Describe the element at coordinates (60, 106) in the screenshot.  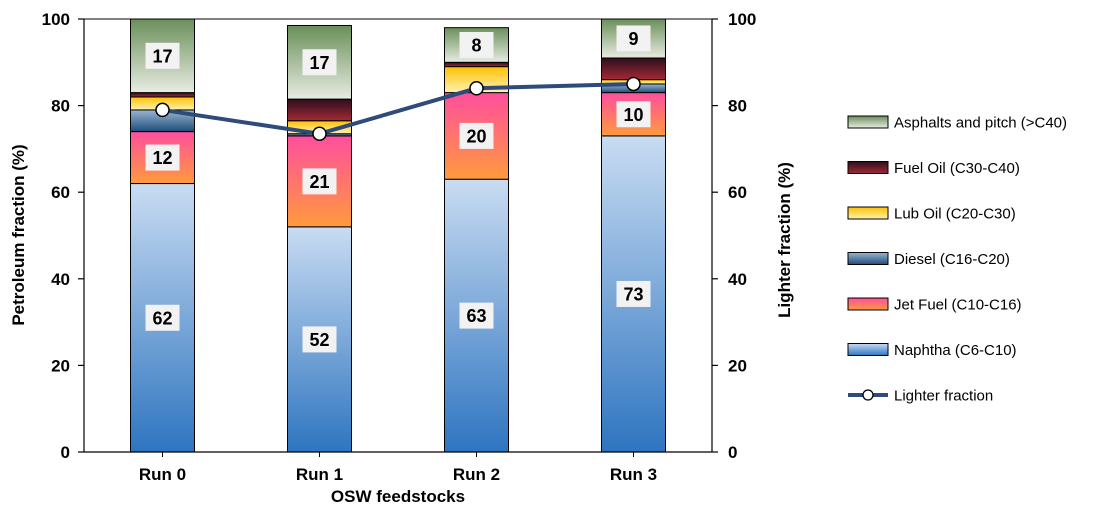
I see `y-tick-label: 80` at that location.